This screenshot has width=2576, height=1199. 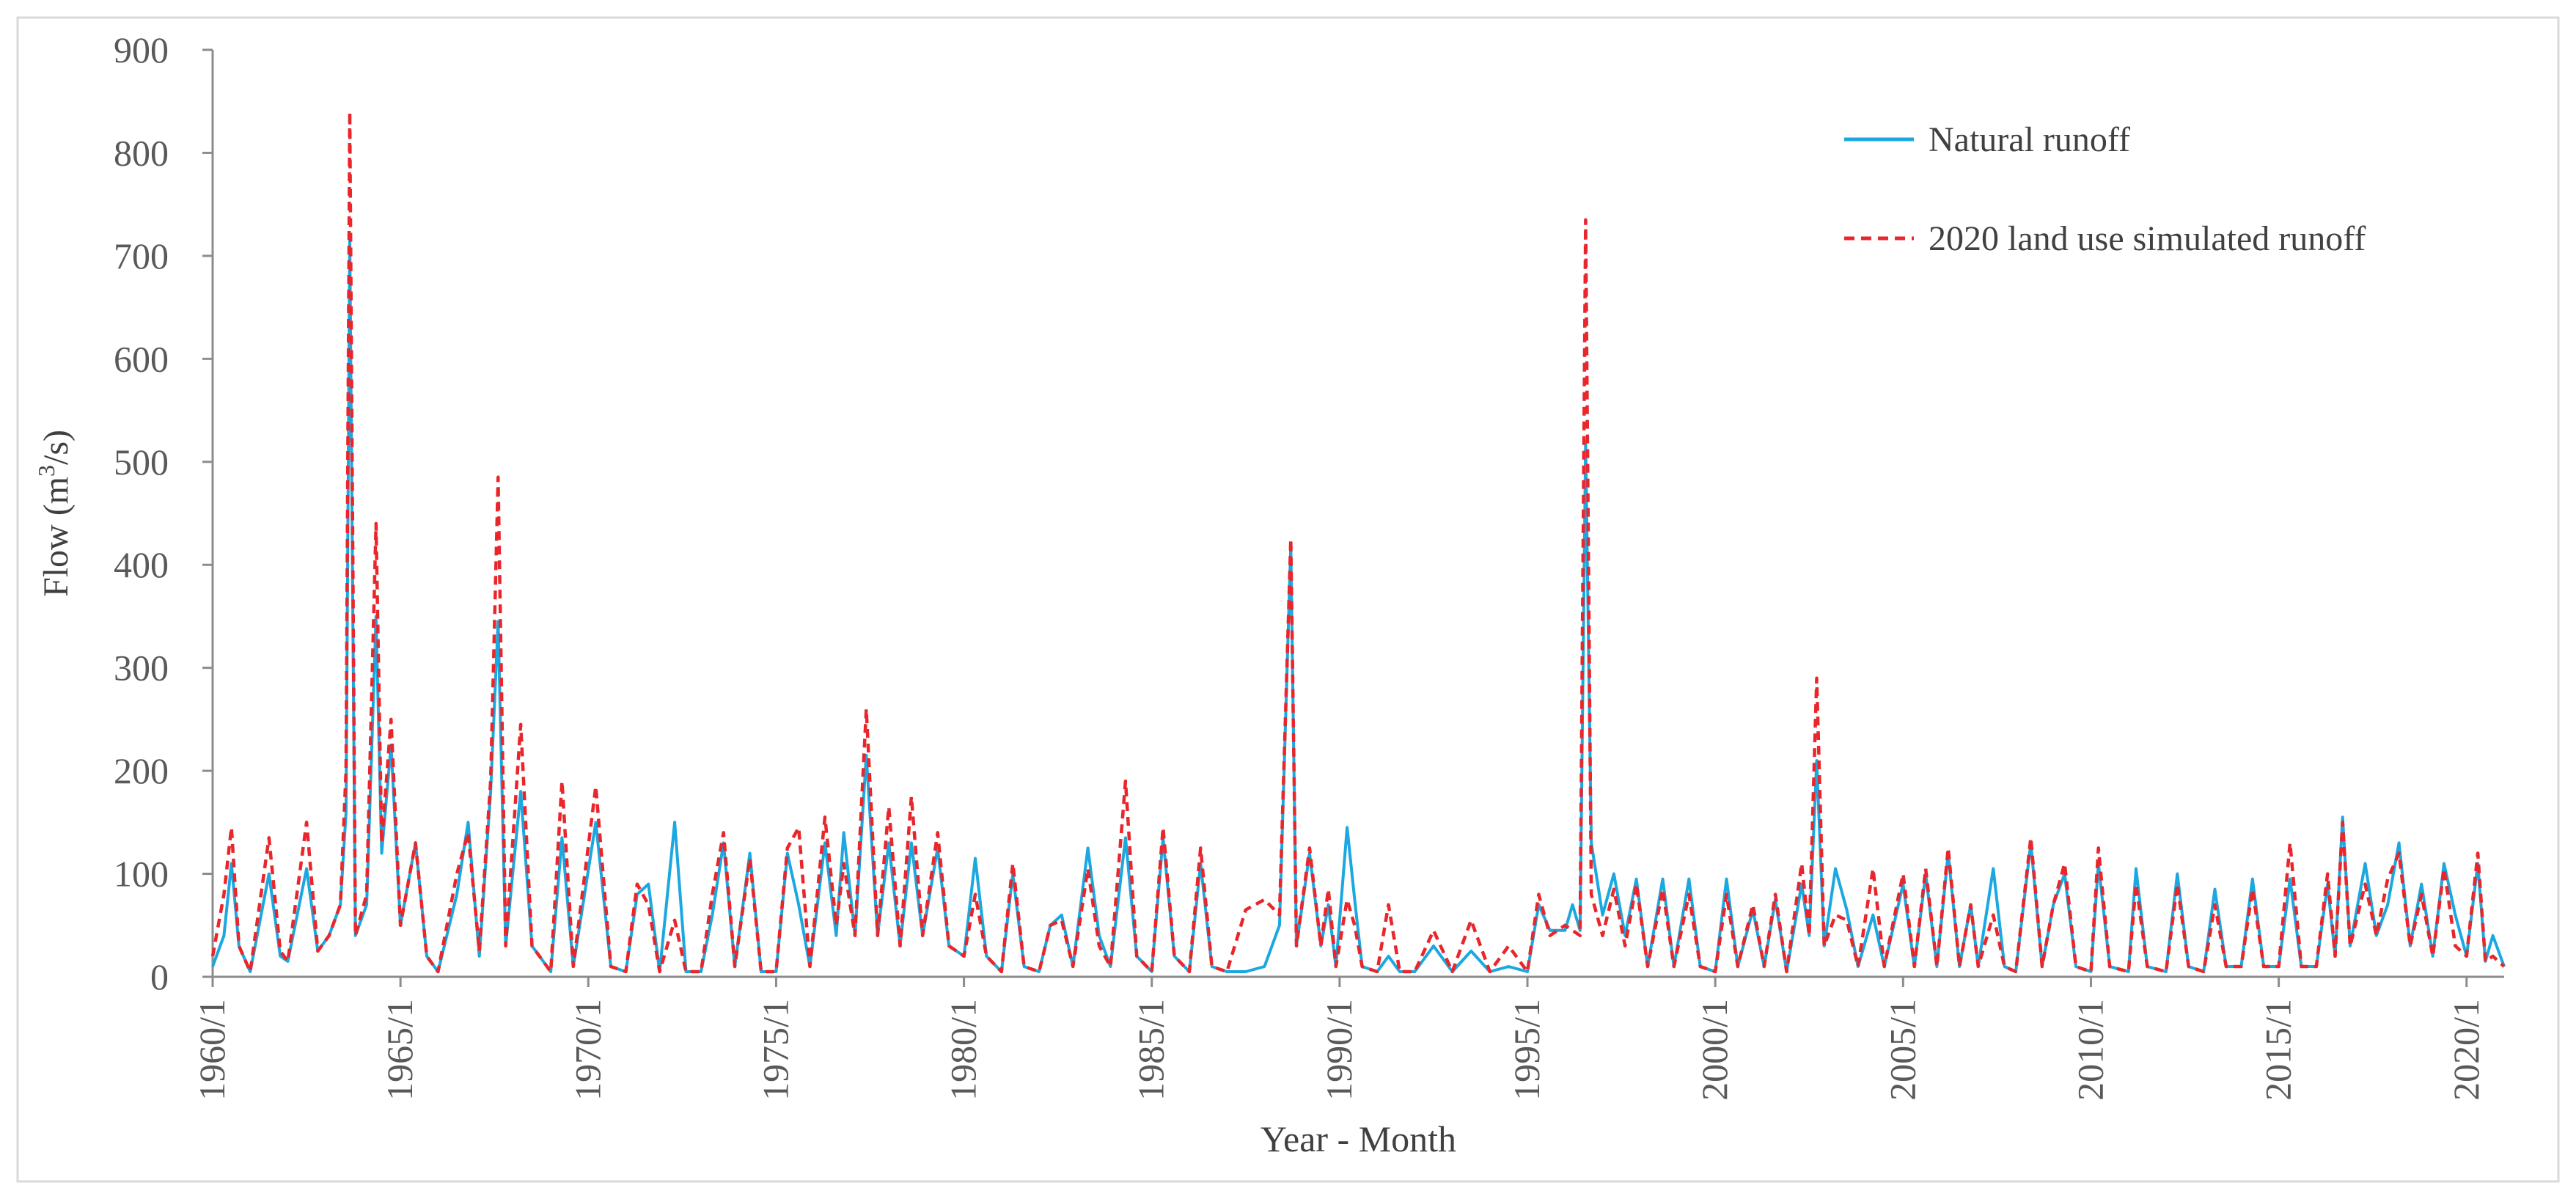 I want to click on x-tick-label: 2010/1, so click(x=2089, y=1050).